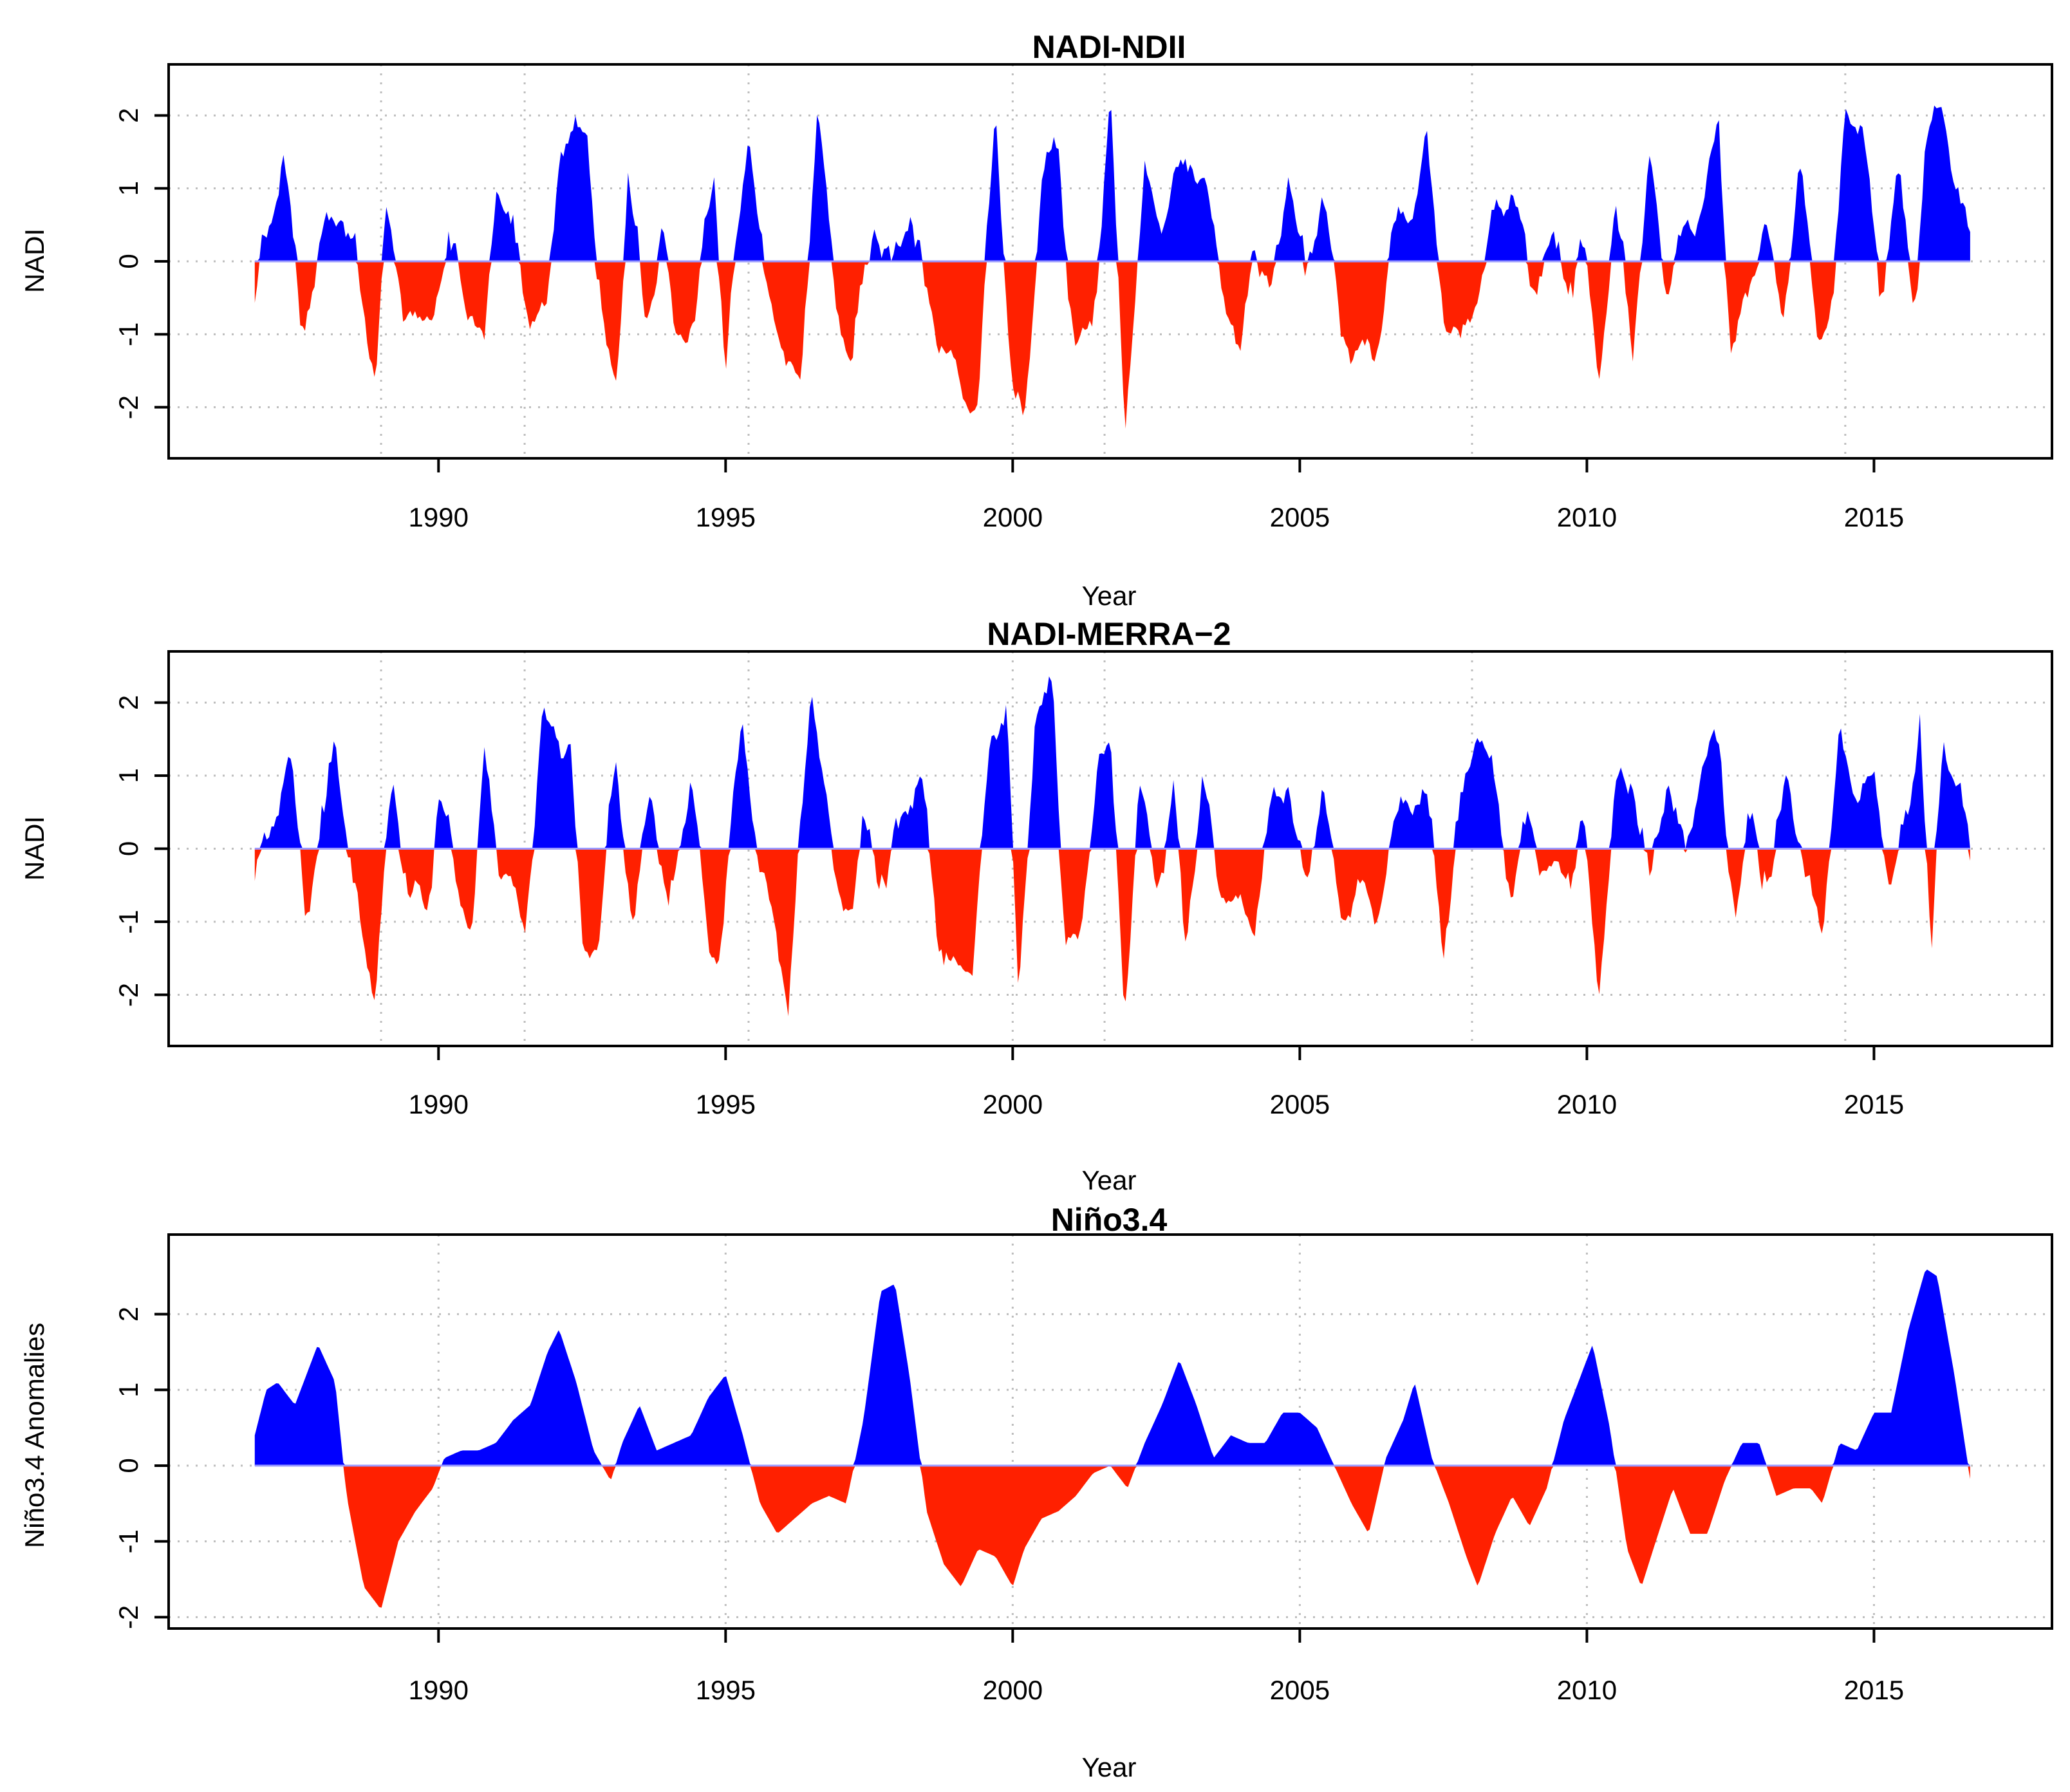 The image size is (2070, 1792). I want to click on panel-1-xlabel: Year, so click(1109, 596).